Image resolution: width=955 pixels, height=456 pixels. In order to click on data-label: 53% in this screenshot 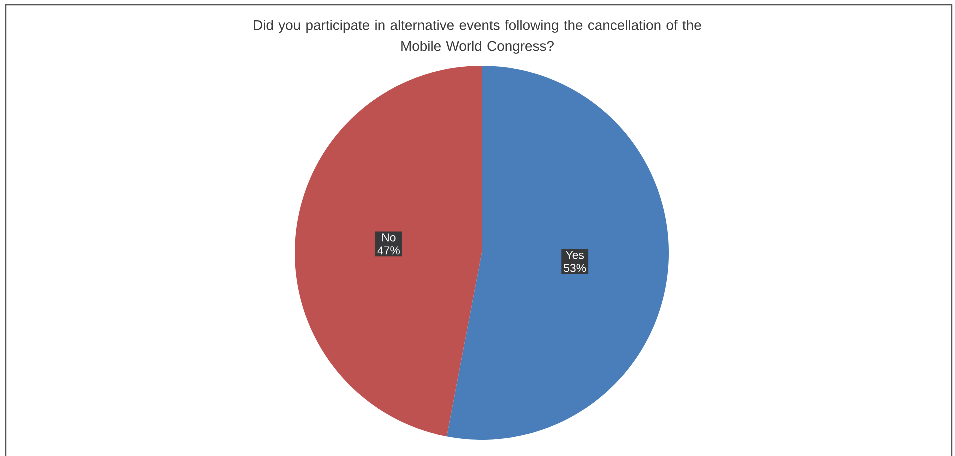, I will do `click(575, 268)`.